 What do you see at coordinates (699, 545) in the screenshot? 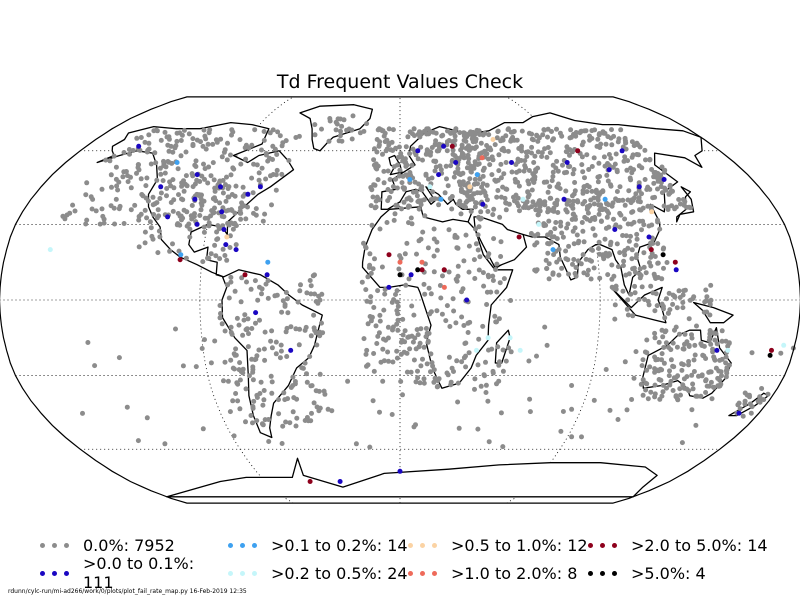
I see `legend-label-6: >2.0 to 5.0%: 14` at bounding box center [699, 545].